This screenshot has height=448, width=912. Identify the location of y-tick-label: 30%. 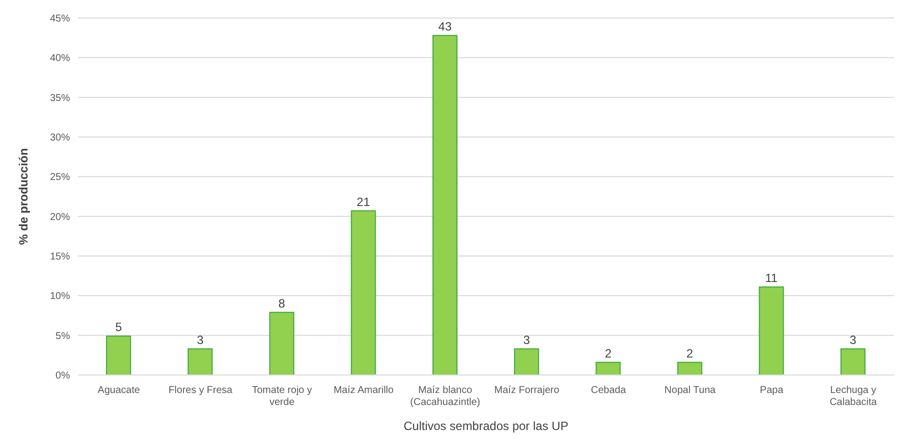
(60, 138).